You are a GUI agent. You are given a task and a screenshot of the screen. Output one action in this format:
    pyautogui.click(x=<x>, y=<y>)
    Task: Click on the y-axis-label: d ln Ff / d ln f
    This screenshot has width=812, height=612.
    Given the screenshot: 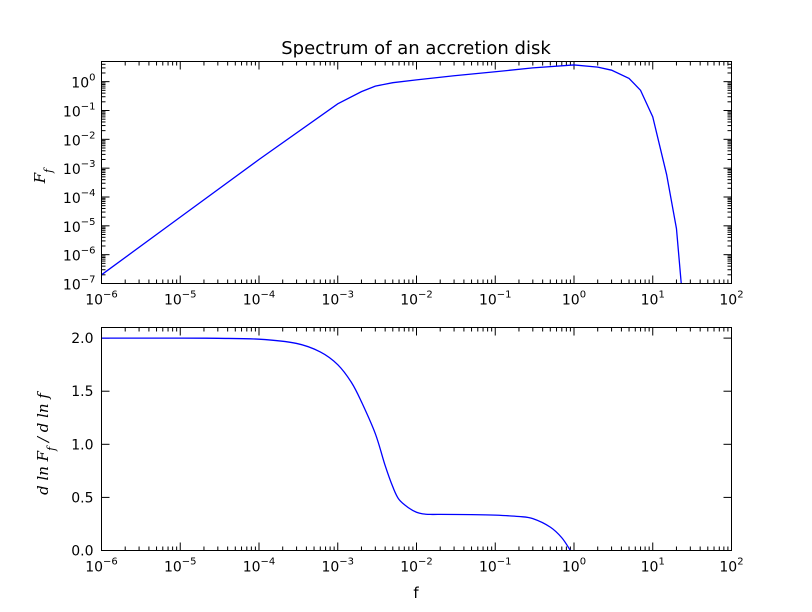 What is the action you would take?
    pyautogui.click(x=46, y=443)
    